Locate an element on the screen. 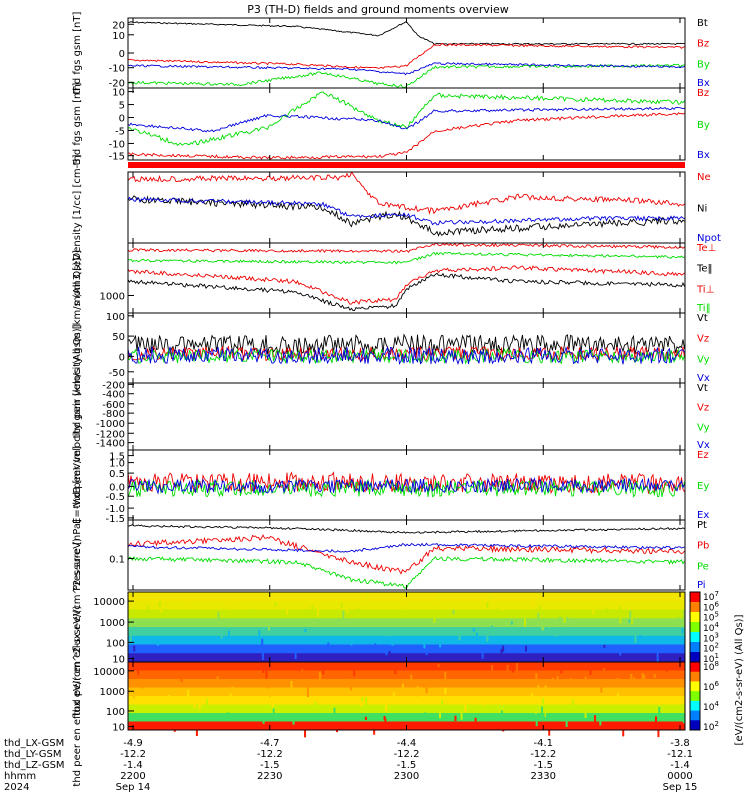 This screenshot has width=750, height=800. colorbar-tick-label: 10¹ is located at coordinates (711, 658).